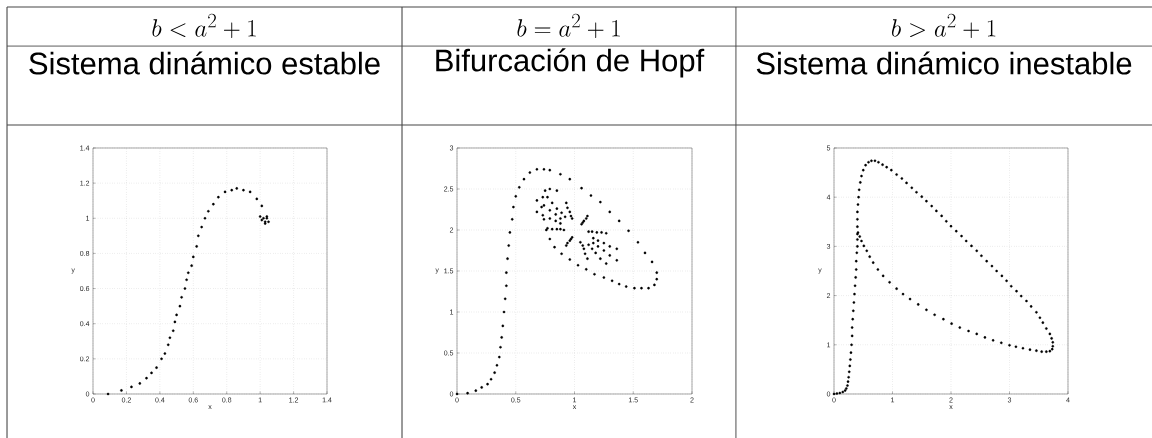 This screenshot has width=1152, height=438. I want to click on chart-title: $b > a^2 + 1$, so click(943, 25).